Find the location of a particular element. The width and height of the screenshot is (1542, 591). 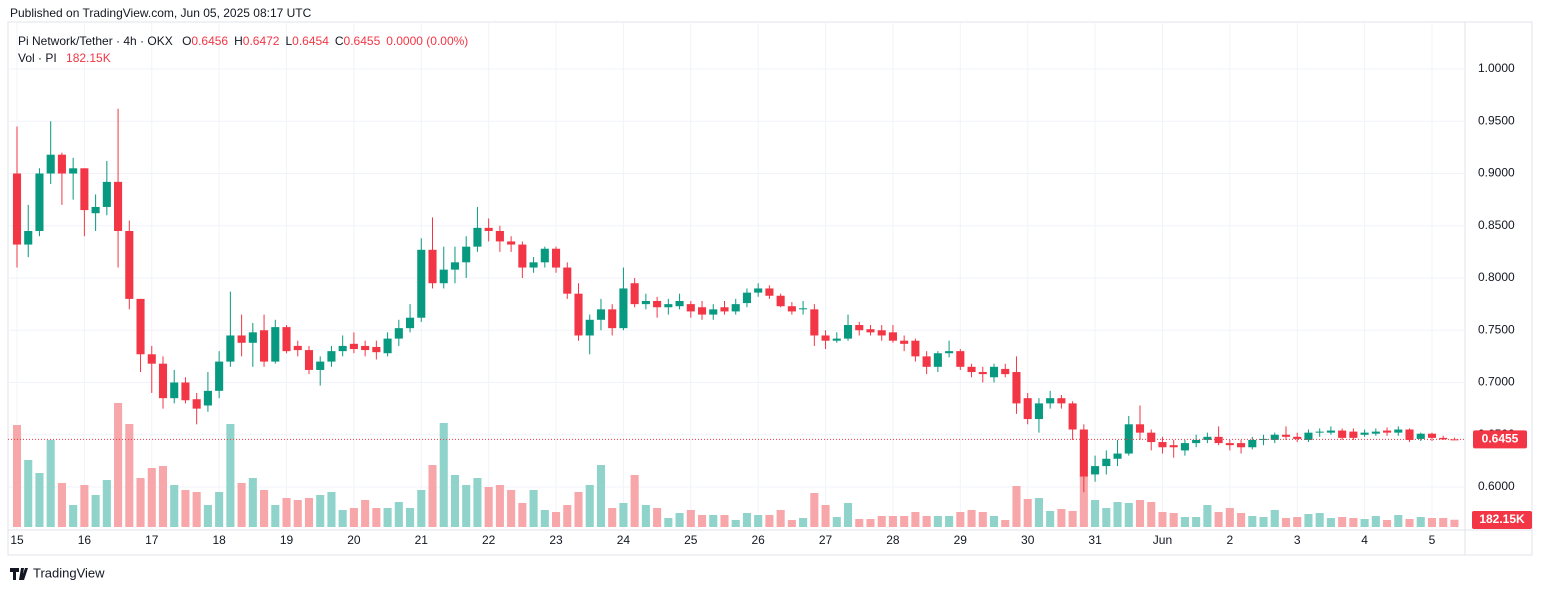

legend-value: 0.6455 is located at coordinates (362, 41).